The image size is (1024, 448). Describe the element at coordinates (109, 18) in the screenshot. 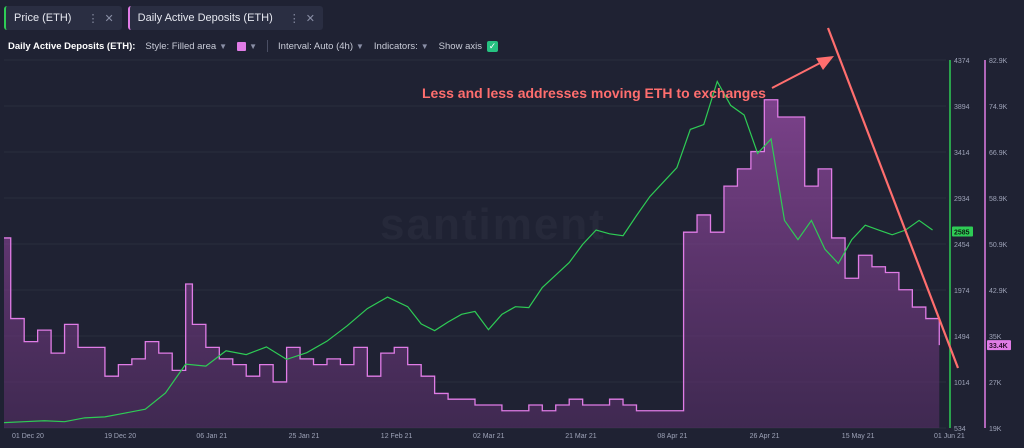

I see `tab-price-close-icon: ✕` at that location.